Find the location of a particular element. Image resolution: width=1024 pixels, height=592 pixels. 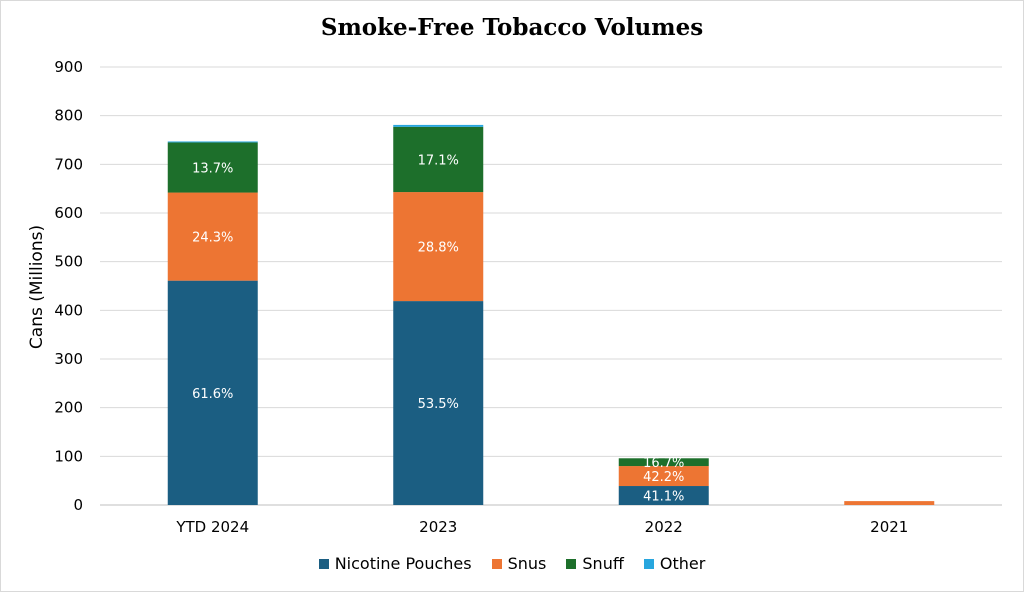

data-label: 16.7% is located at coordinates (663, 463).